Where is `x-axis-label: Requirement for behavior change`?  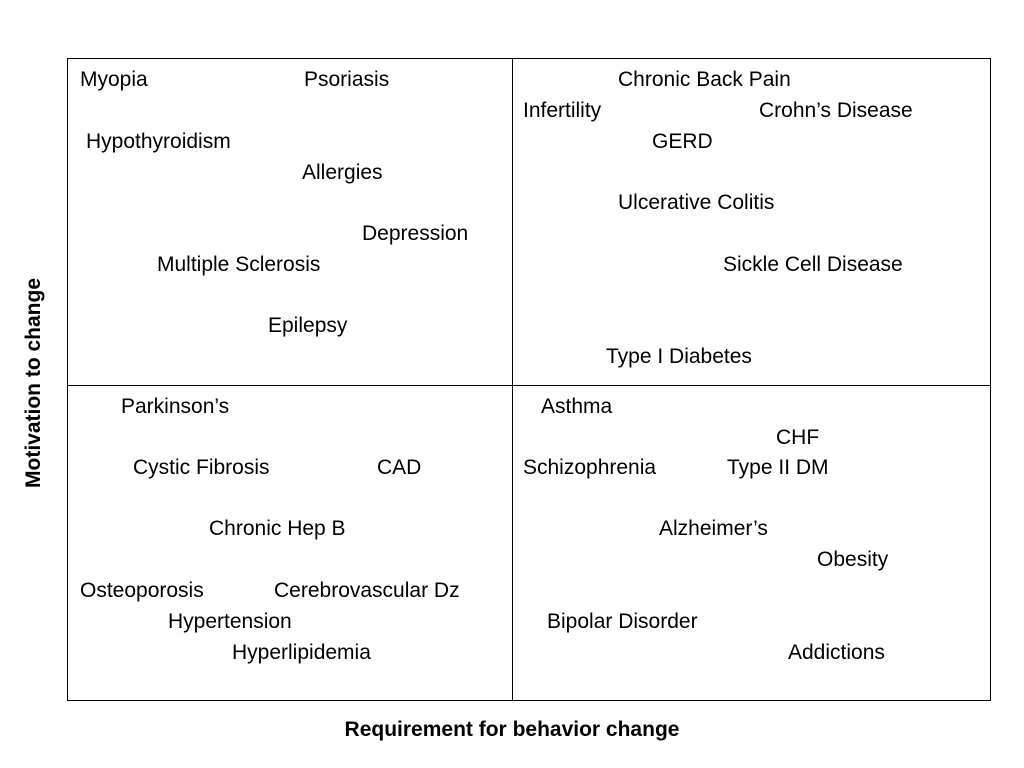 x-axis-label: Requirement for behavior change is located at coordinates (512, 729).